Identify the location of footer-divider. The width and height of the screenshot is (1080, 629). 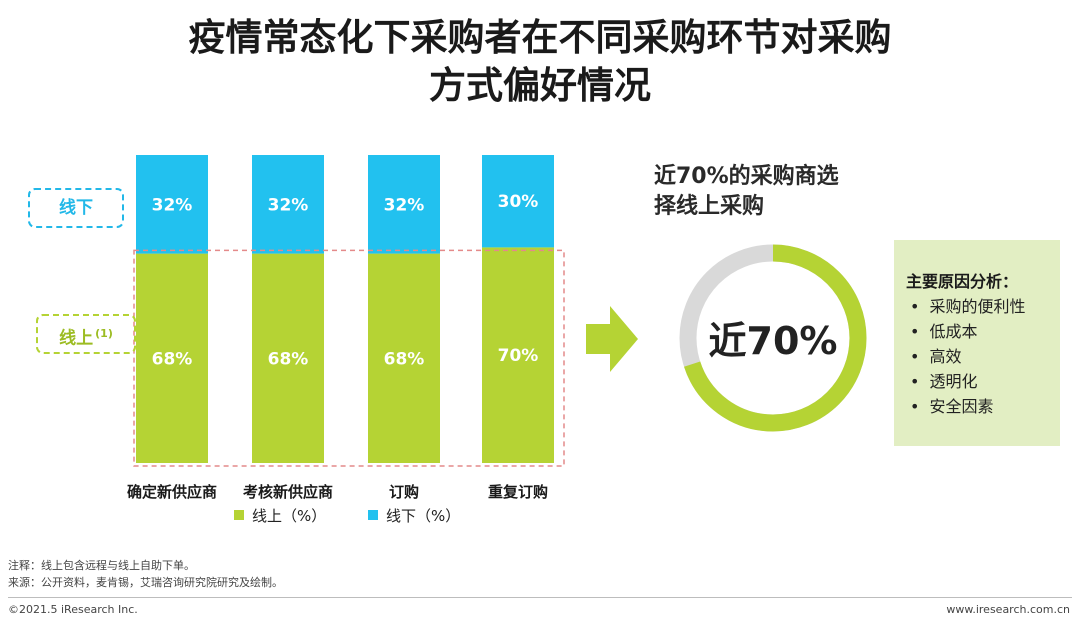
(540, 597).